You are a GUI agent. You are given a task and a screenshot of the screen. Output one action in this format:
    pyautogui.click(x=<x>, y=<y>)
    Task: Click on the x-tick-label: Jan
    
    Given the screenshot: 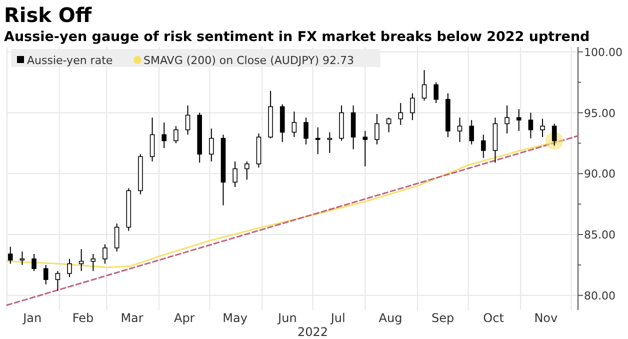 What is the action you would take?
    pyautogui.click(x=32, y=318)
    